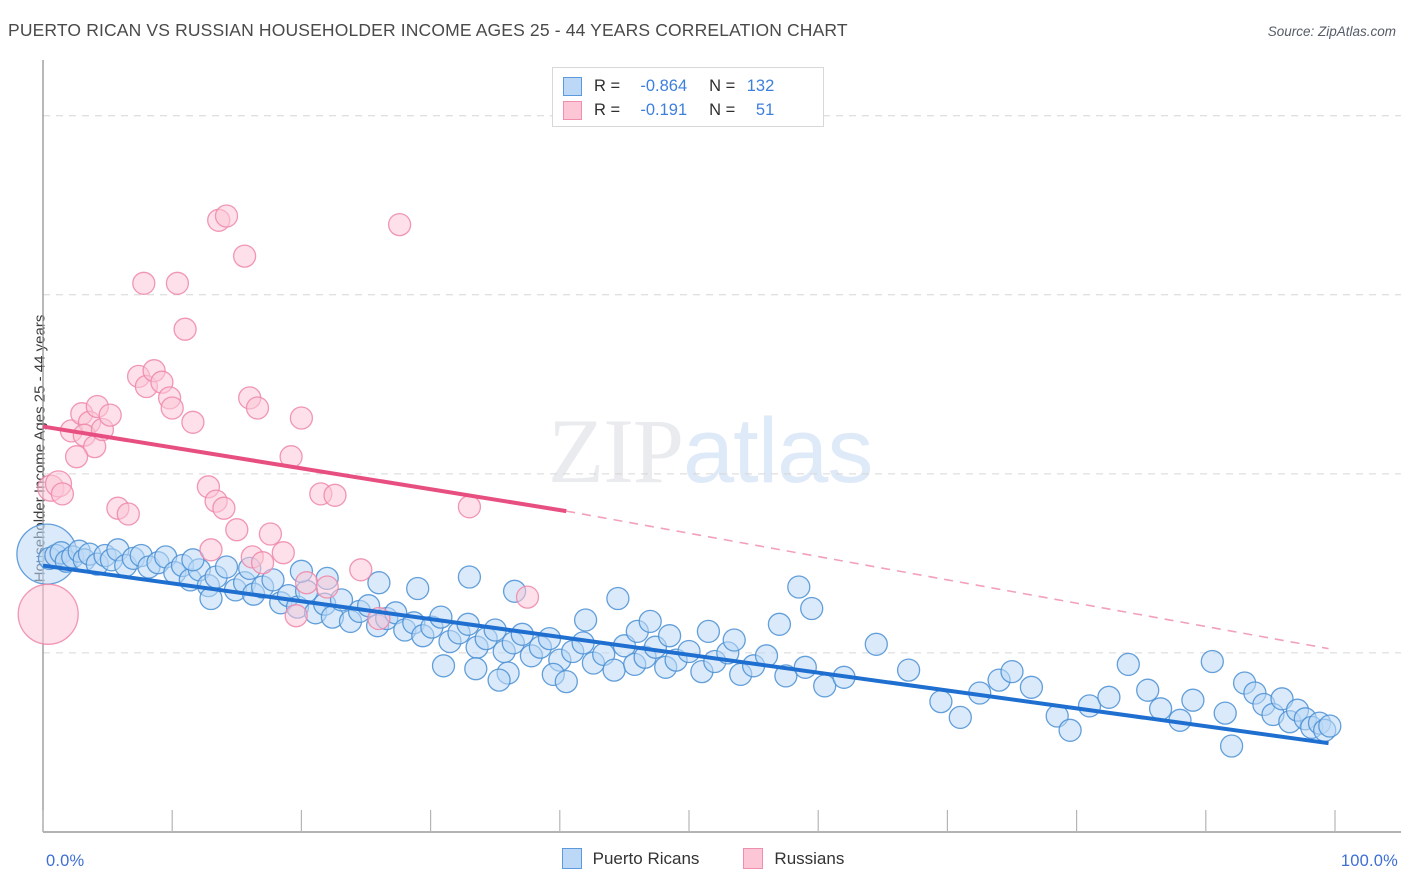 Image resolution: width=1406 pixels, height=892 pixels. I want to click on stats-row-russians: R = -0.191 N = 51, so click(688, 110).